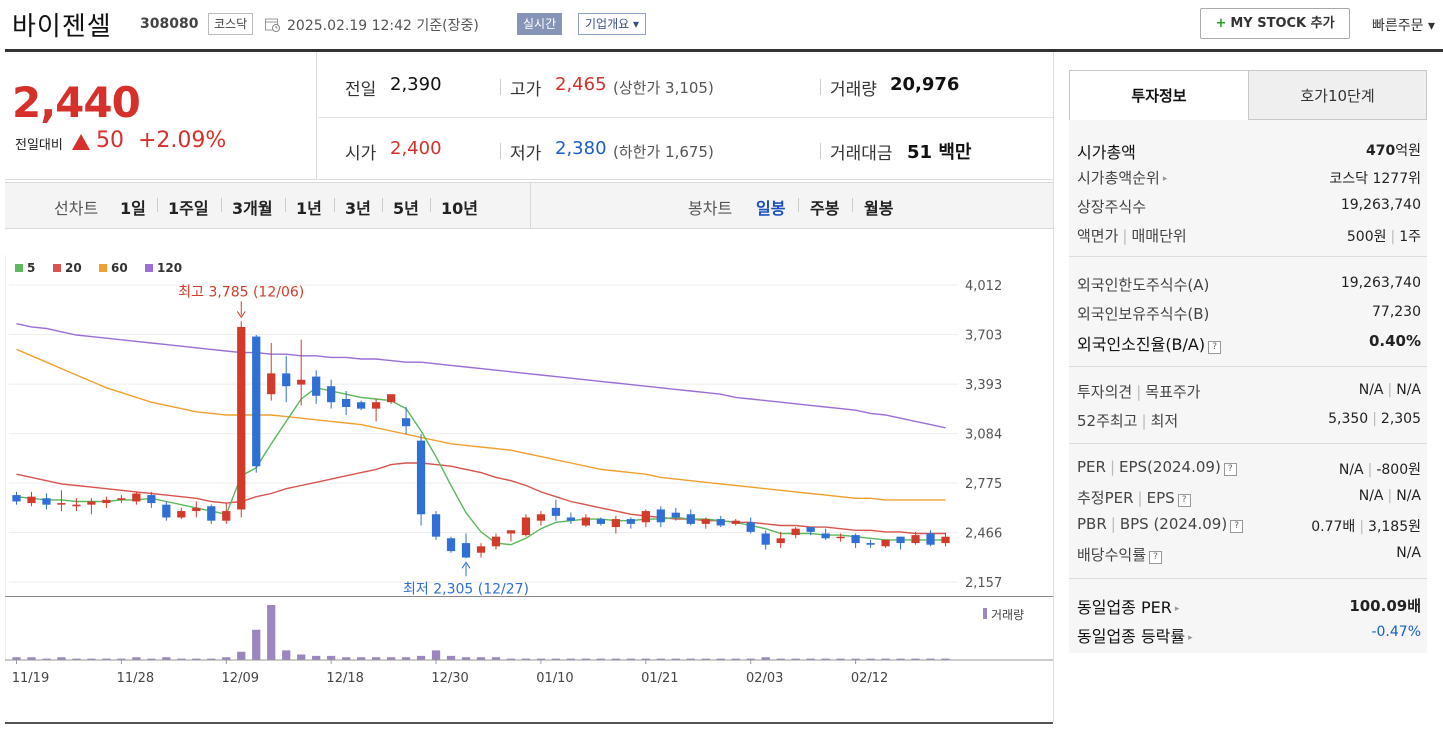 The image size is (1443, 730). I want to click on w52-row: 52주최고 | 최저 5,350 | 2,305, so click(1249, 421).